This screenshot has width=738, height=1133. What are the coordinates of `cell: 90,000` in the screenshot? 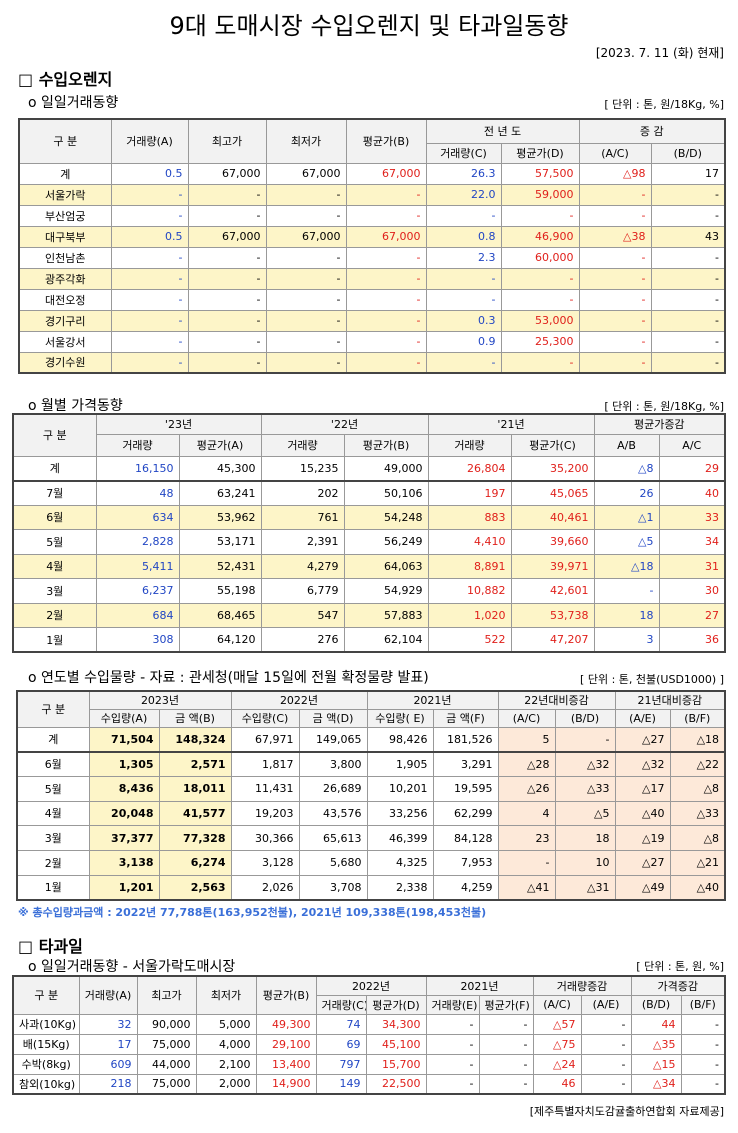 It's located at (166, 1024).